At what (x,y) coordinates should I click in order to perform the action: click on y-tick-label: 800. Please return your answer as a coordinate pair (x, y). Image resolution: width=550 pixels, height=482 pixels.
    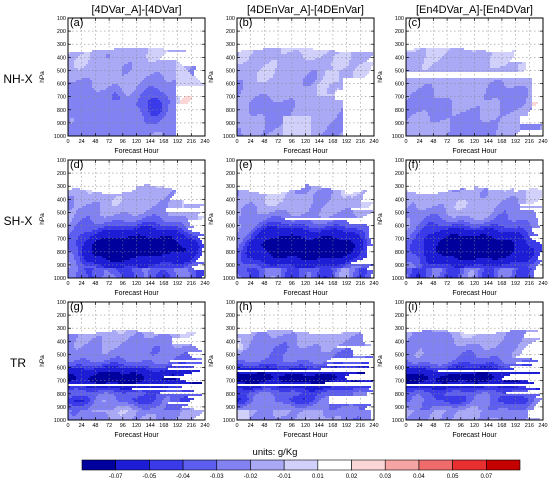
    Looking at the image, I should click on (230, 395).